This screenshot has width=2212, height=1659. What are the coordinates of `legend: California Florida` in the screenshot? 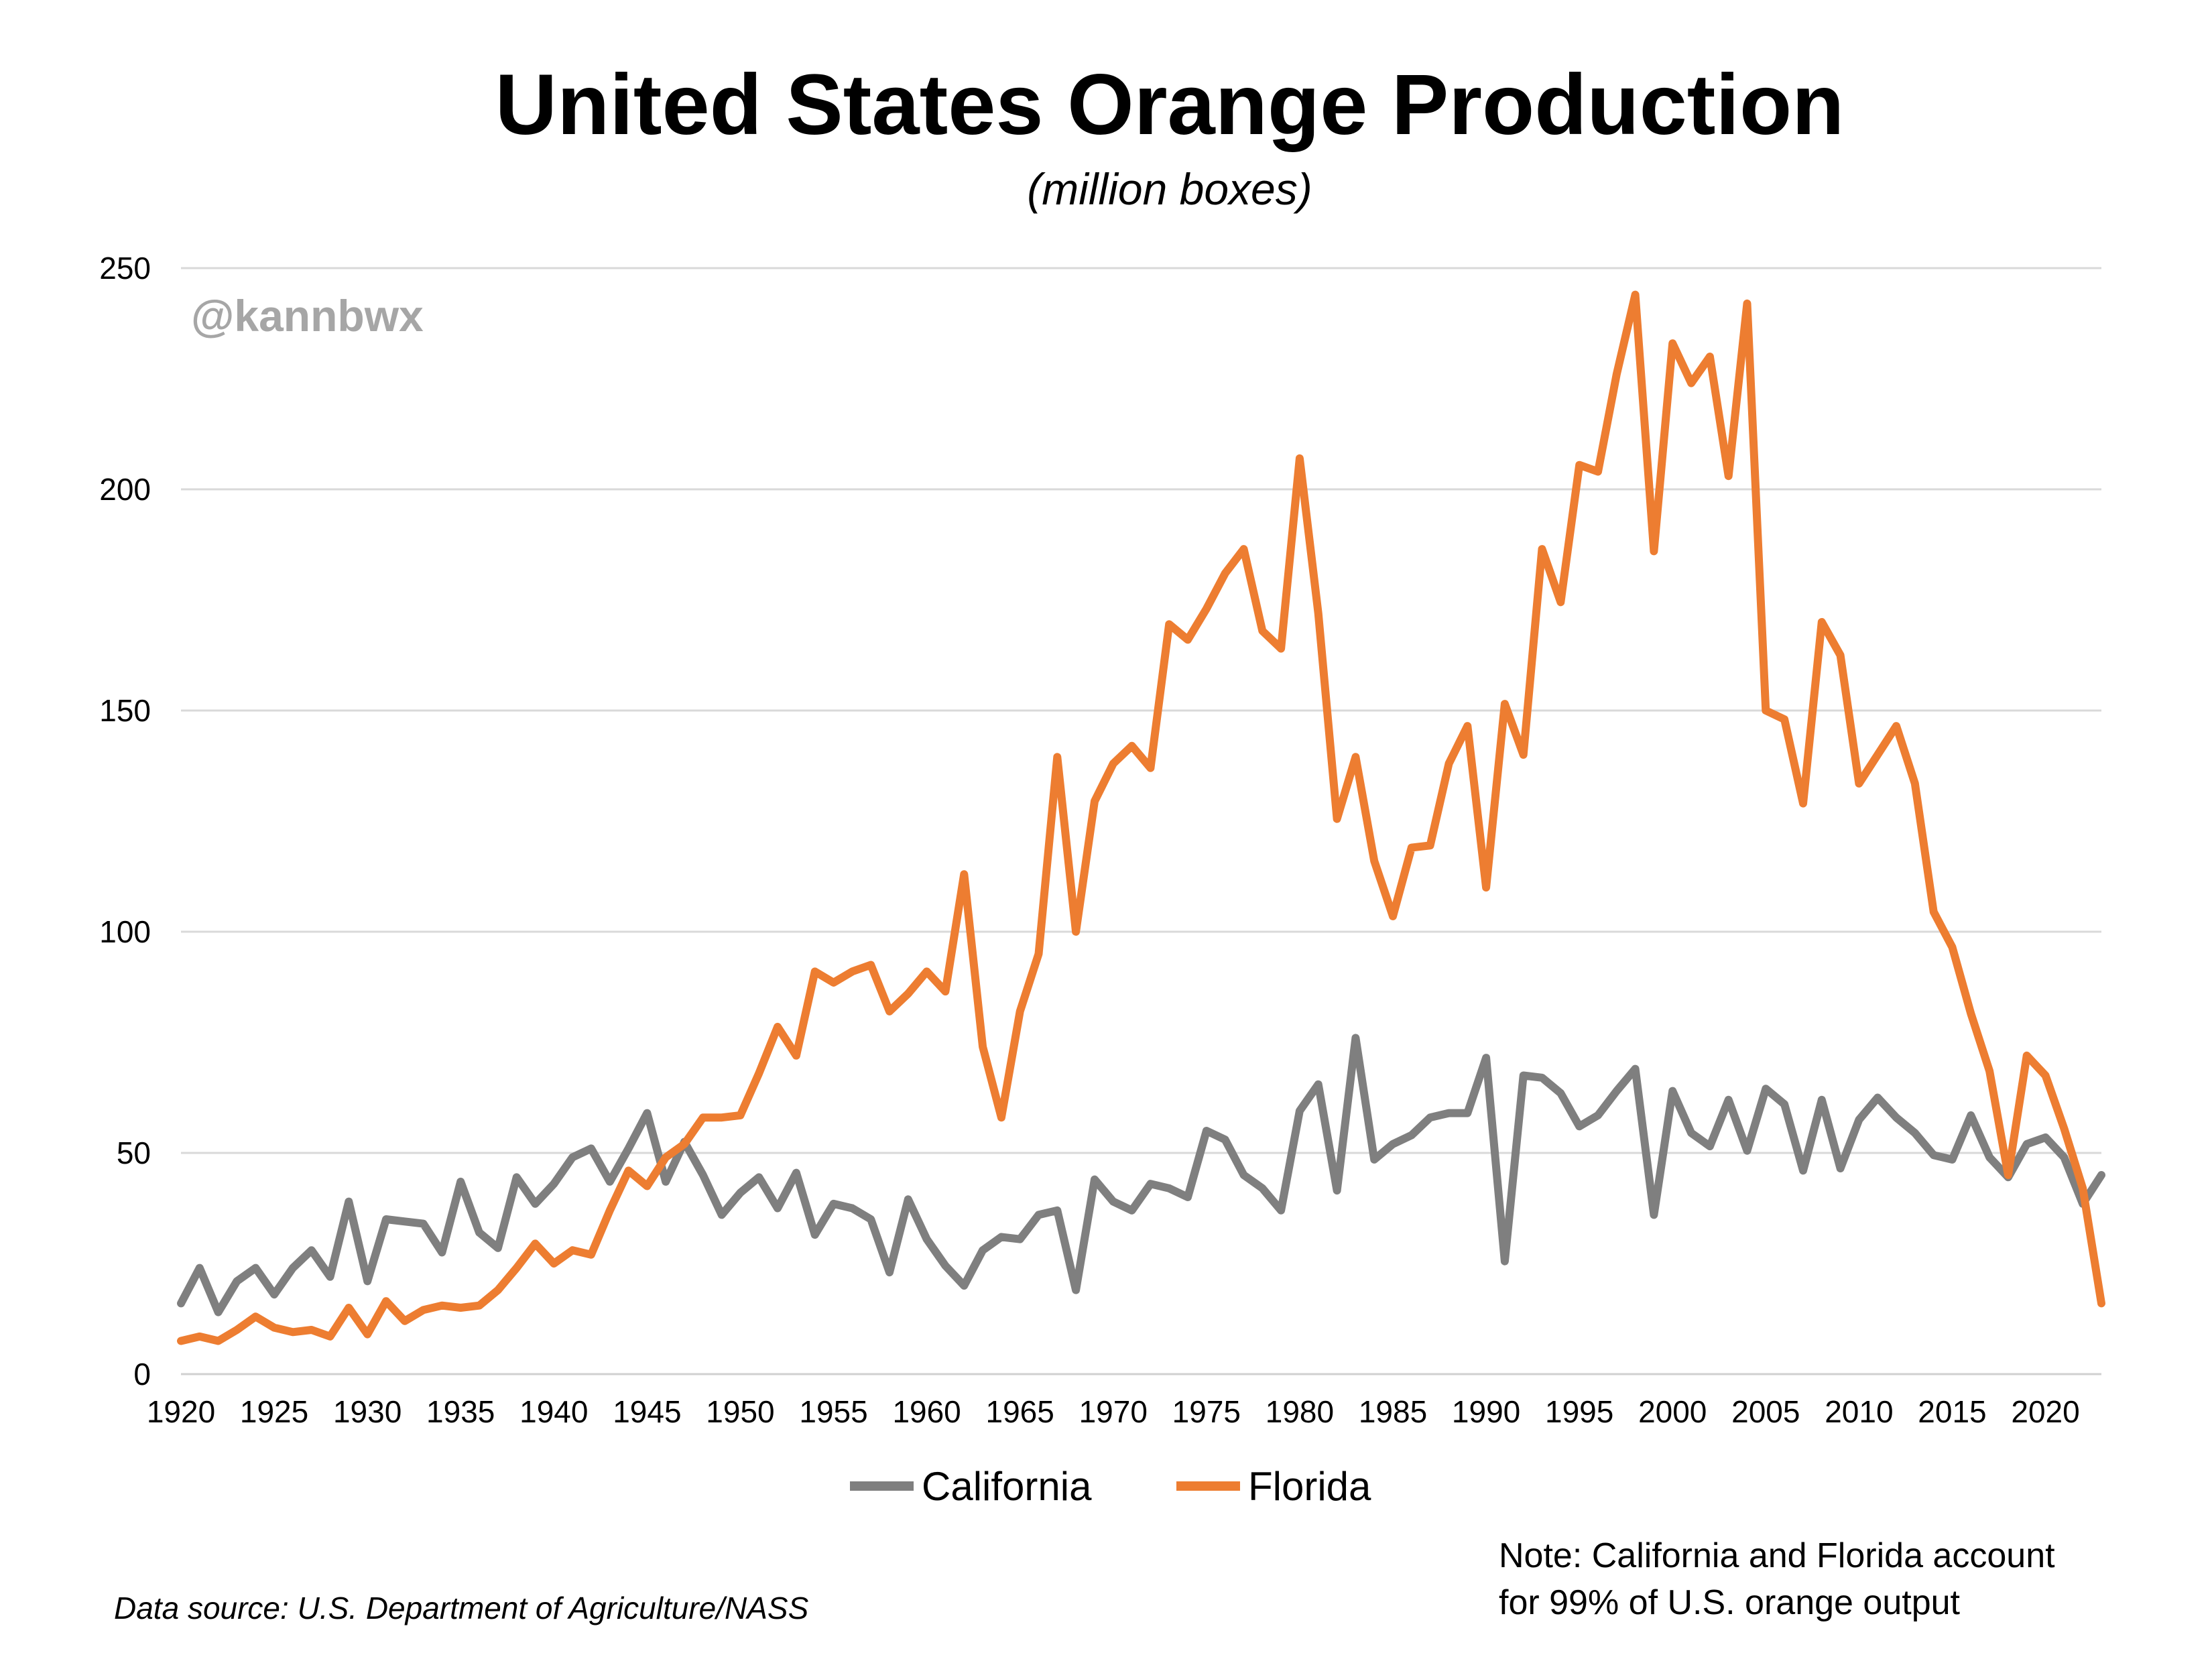 It's located at (1110, 1486).